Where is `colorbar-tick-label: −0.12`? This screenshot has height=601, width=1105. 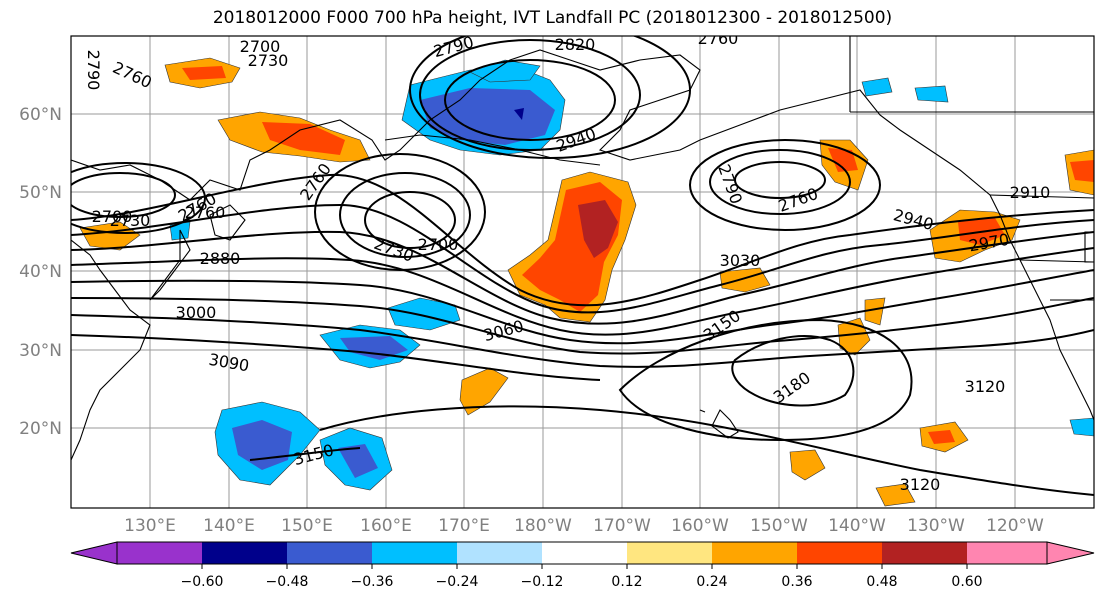 colorbar-tick-label: −0.12 is located at coordinates (542, 582).